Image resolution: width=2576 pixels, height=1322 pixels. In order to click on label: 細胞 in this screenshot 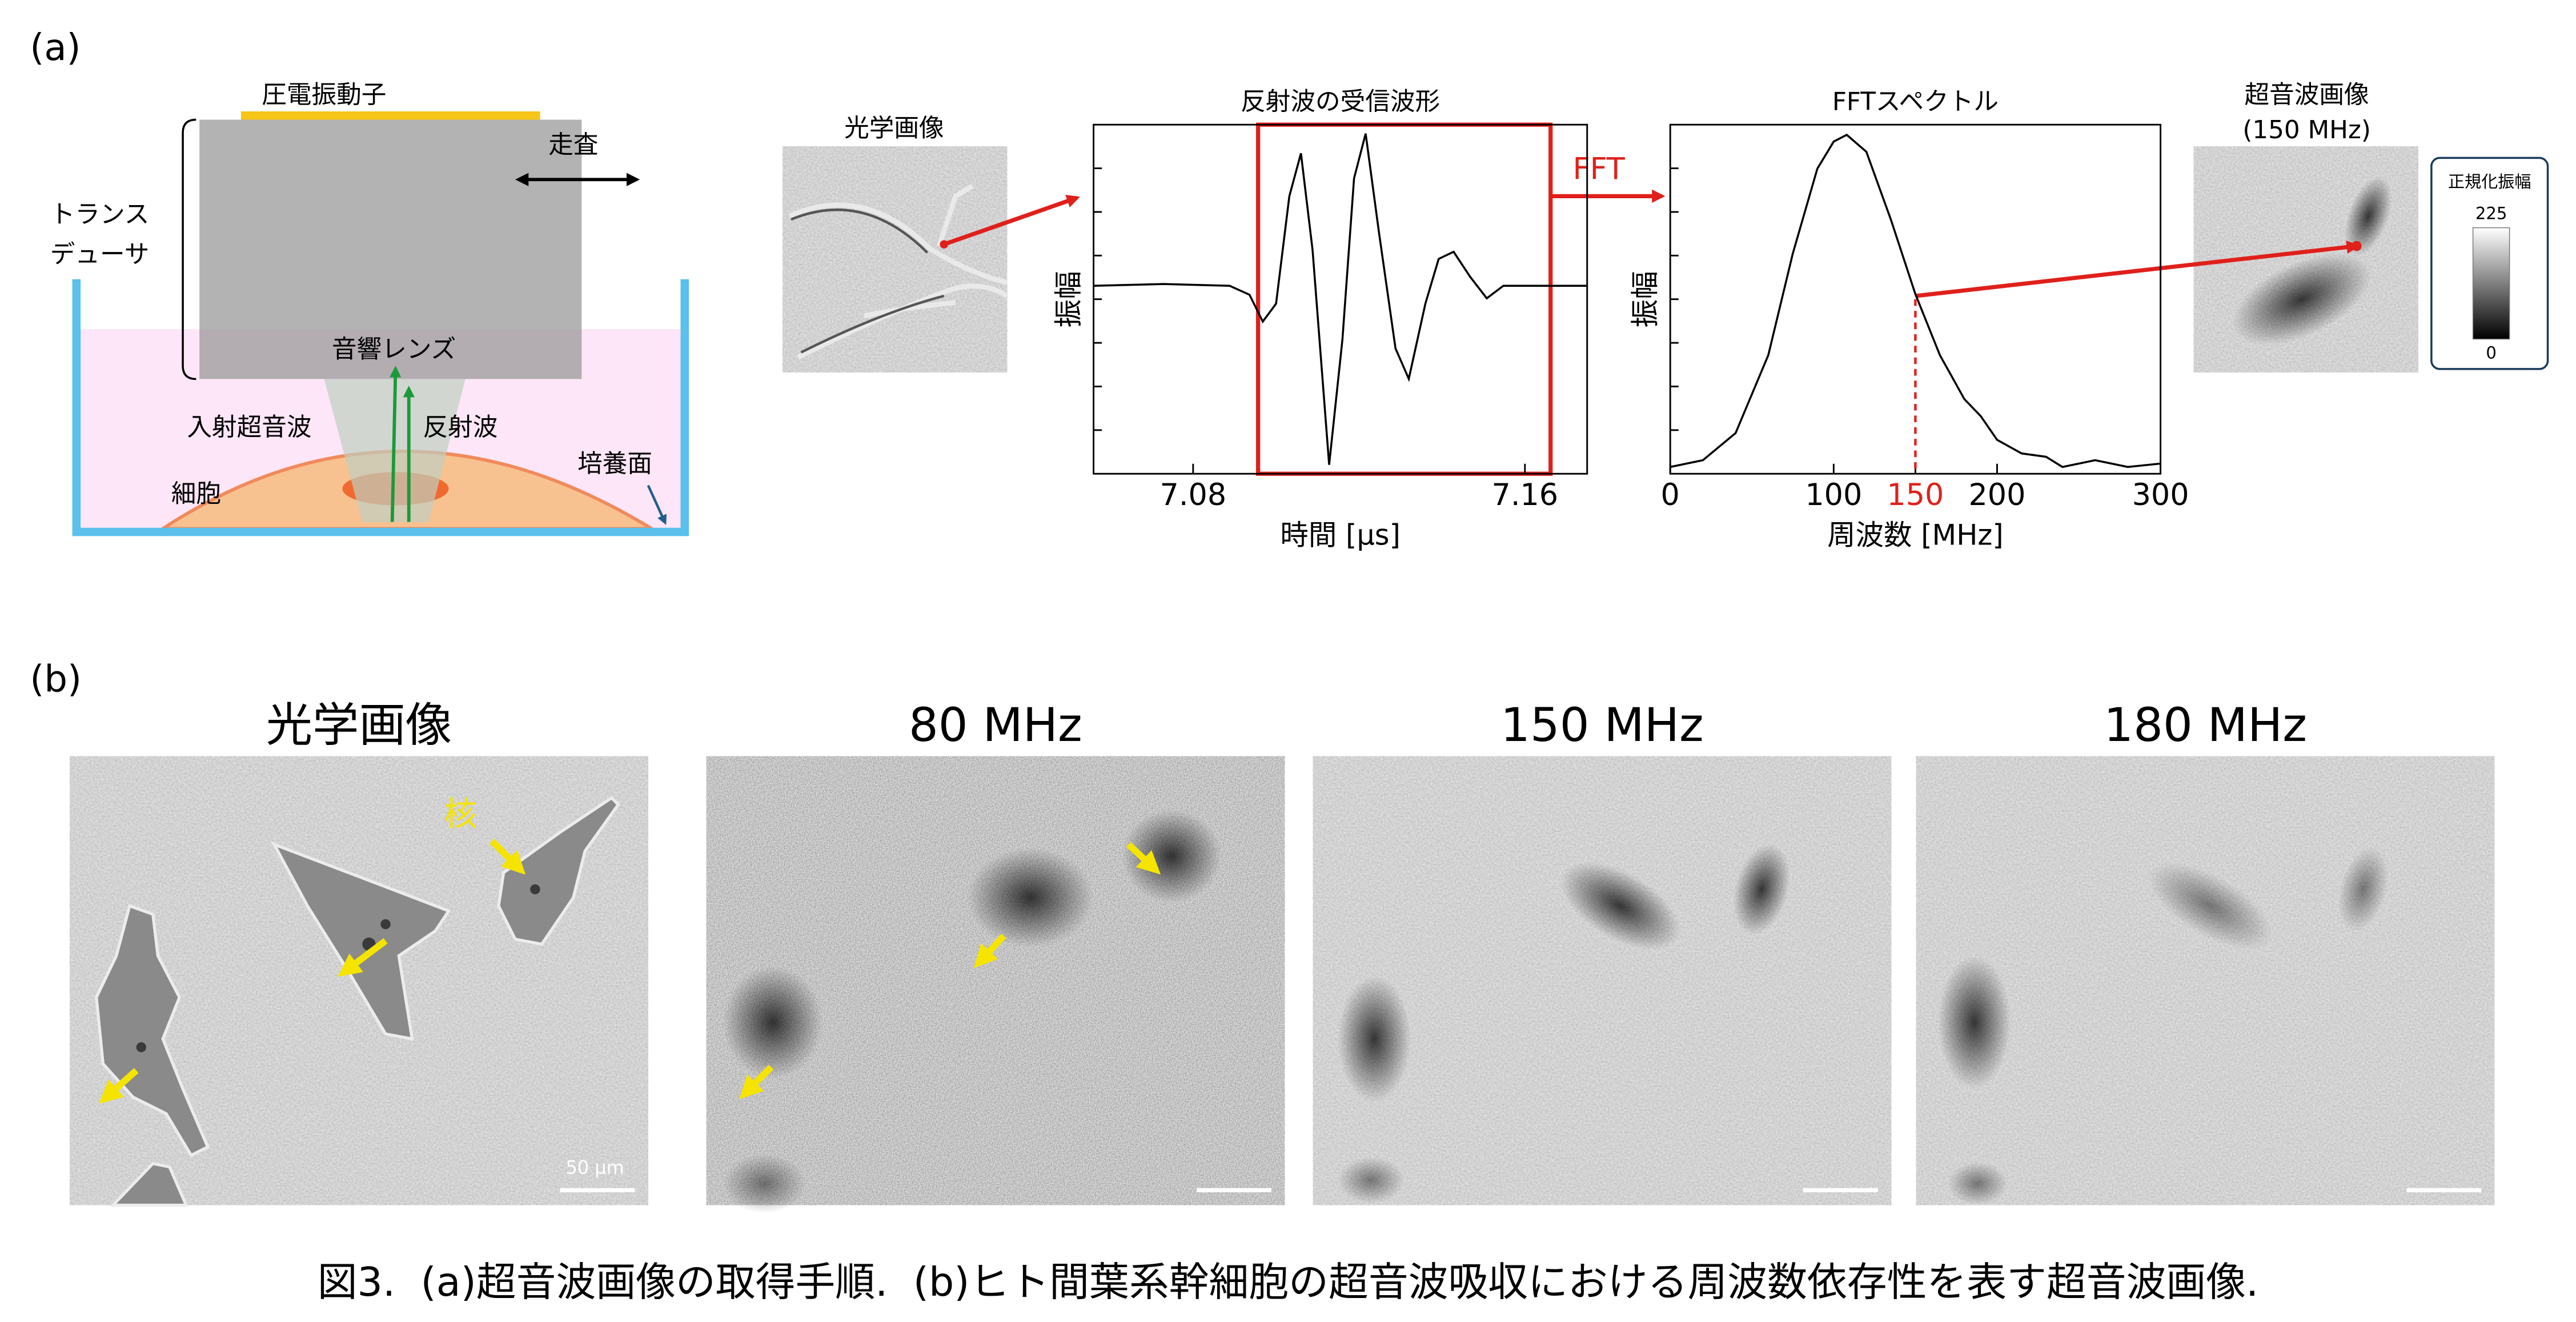, I will do `click(196, 494)`.